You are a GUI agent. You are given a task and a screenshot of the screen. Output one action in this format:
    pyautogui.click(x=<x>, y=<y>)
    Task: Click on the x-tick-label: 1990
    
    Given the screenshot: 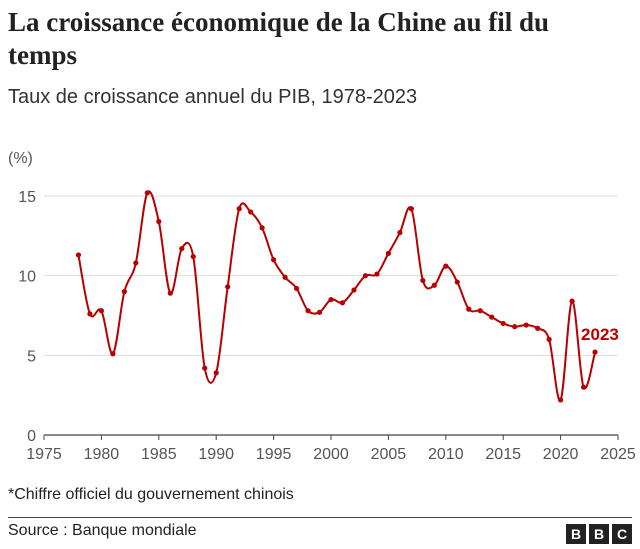 What is the action you would take?
    pyautogui.click(x=216, y=454)
    